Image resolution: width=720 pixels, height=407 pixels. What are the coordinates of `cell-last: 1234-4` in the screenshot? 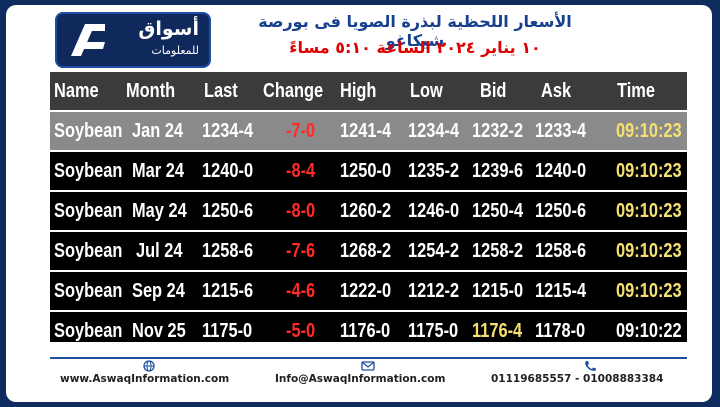 It's located at (228, 131).